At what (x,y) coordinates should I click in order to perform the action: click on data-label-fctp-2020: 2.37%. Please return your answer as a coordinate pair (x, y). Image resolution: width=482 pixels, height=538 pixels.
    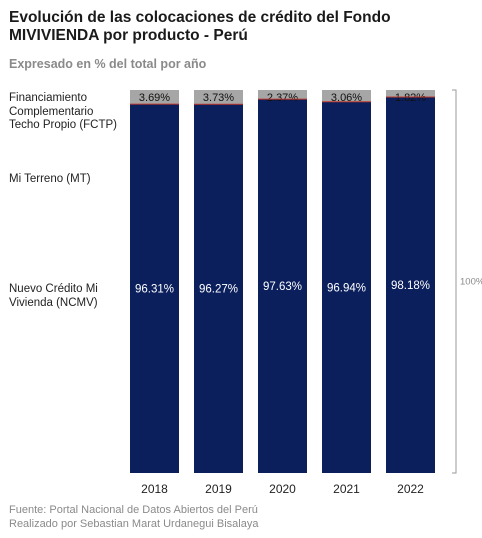
    Looking at the image, I should click on (282, 98).